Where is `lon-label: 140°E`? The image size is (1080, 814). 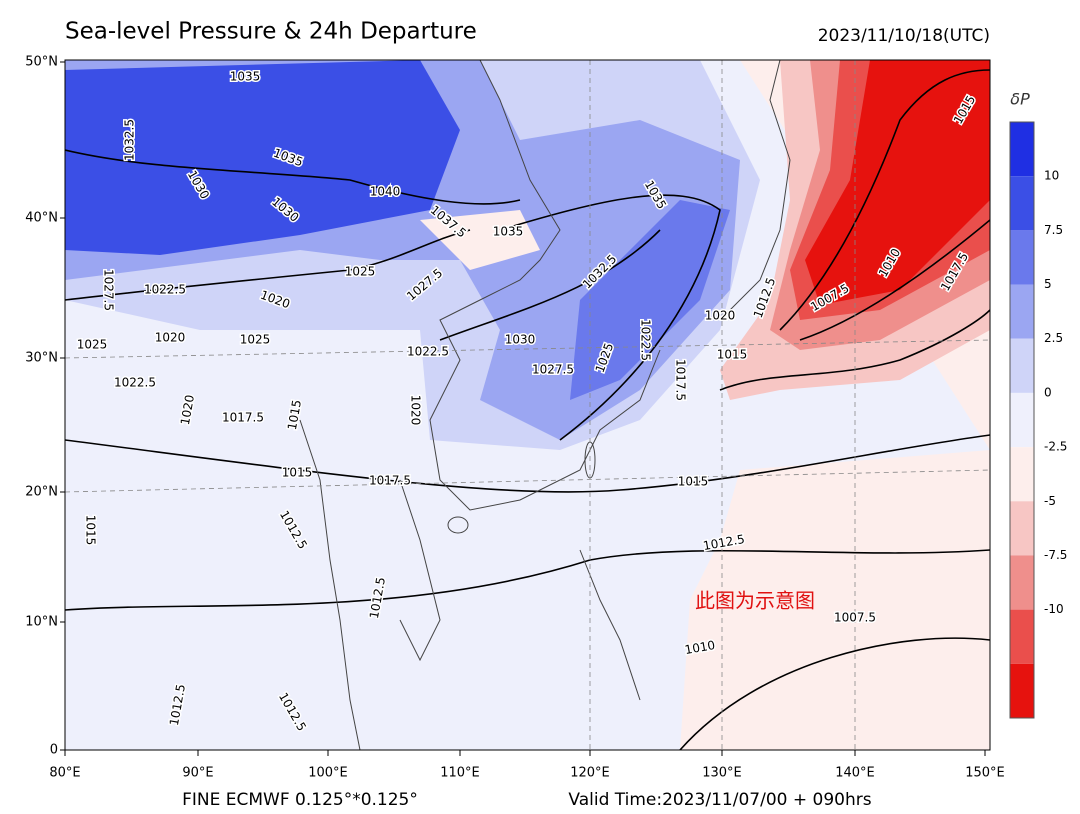
lon-label: 140°E is located at coordinates (855, 773).